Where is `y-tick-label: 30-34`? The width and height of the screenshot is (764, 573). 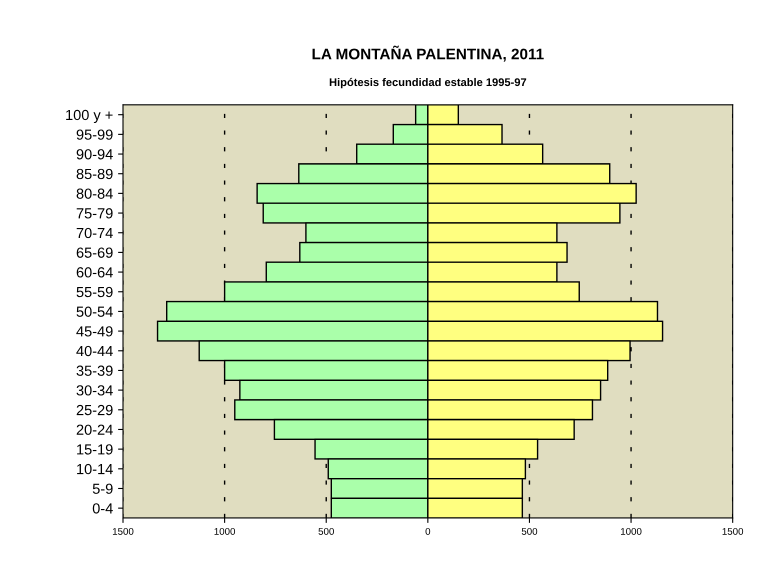
y-tick-label: 30-34 is located at coordinates (94, 390).